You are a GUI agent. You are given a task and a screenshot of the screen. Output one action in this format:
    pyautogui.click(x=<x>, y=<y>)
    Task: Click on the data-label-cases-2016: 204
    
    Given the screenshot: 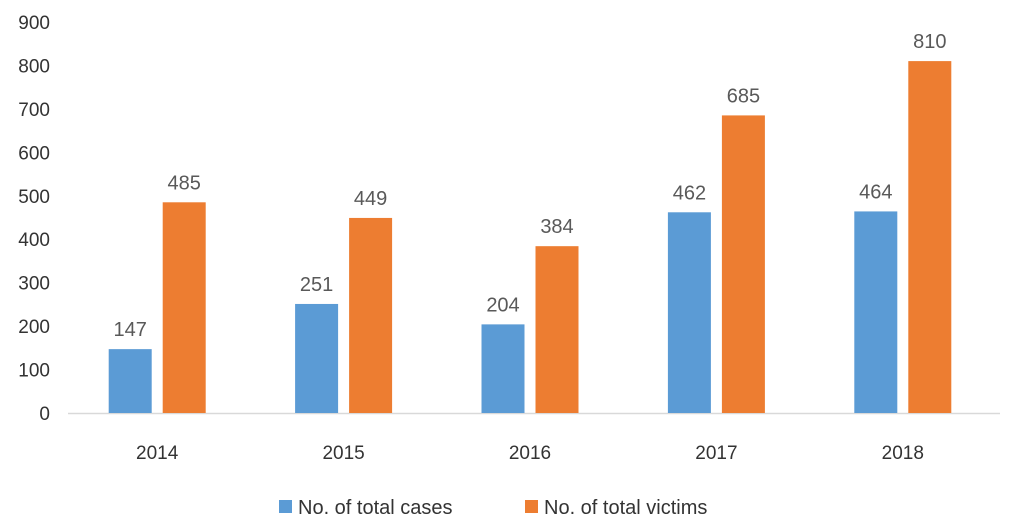 What is the action you would take?
    pyautogui.click(x=502, y=305)
    